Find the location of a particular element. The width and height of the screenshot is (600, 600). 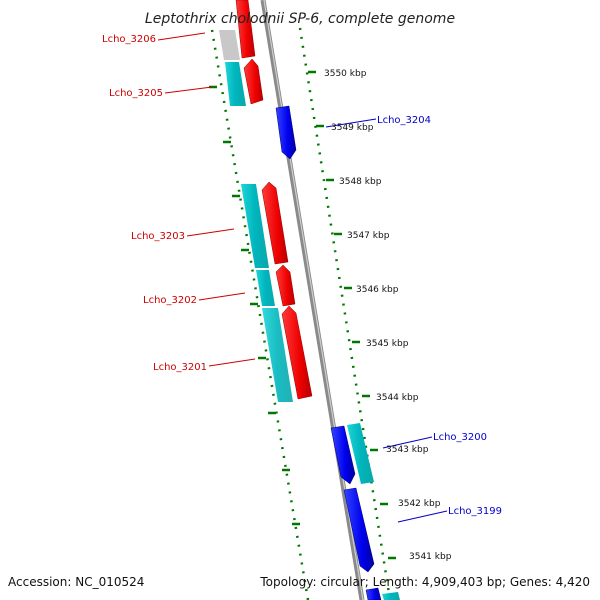

scale-label: 3543 kbp is located at coordinates (407, 450).